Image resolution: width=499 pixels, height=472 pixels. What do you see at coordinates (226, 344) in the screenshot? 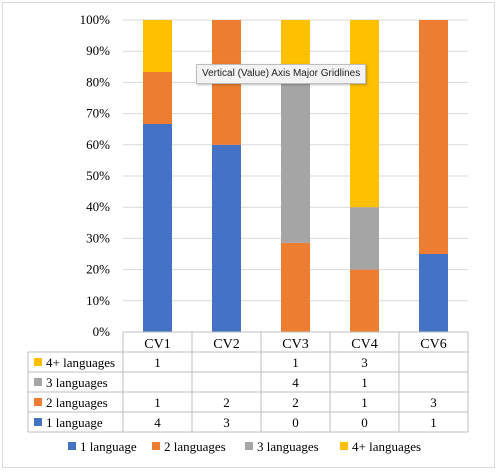
I see `category-label-cv2: CV2` at bounding box center [226, 344].